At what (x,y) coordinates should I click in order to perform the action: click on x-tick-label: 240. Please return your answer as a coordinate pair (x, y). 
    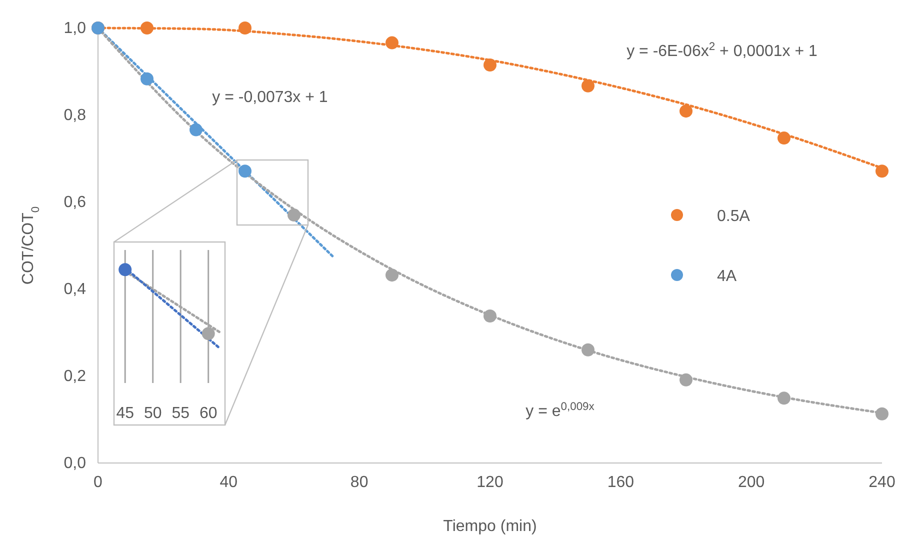
    Looking at the image, I should click on (882, 482).